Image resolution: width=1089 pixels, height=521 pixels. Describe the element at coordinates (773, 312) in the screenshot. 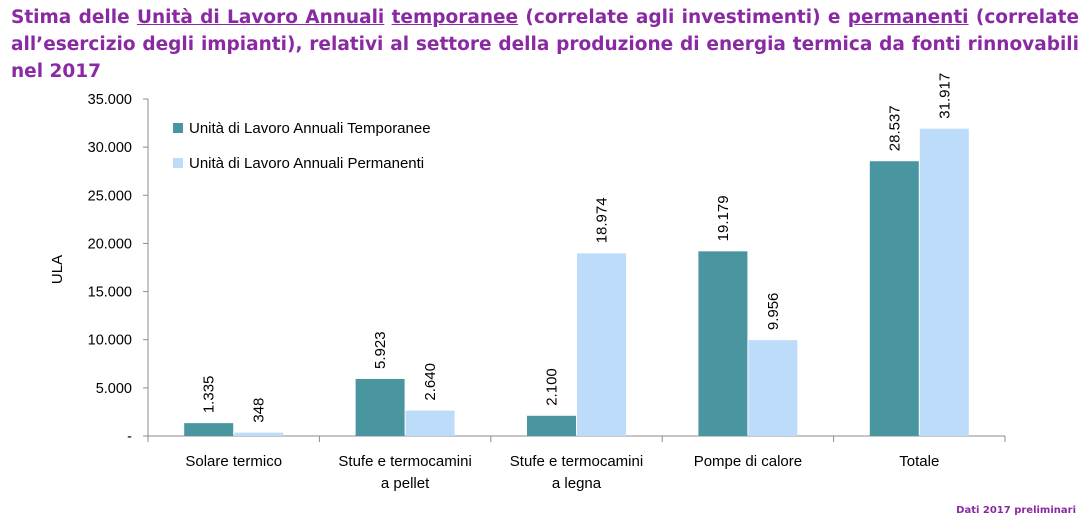

I see `data-label: 9.956` at that location.